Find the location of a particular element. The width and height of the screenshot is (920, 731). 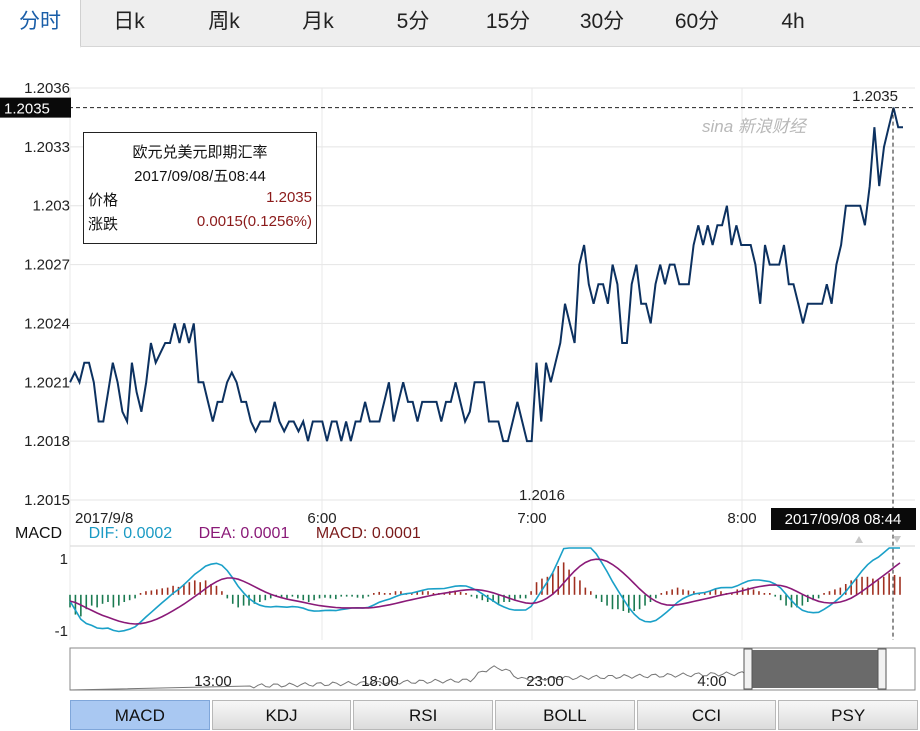

tab-8: 4h is located at coordinates (793, 21).